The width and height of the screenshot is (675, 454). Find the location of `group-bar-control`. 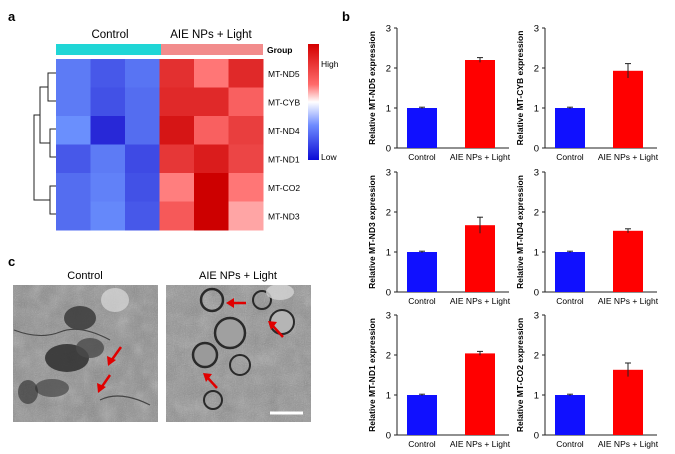

group-bar-control is located at coordinates (108, 49).